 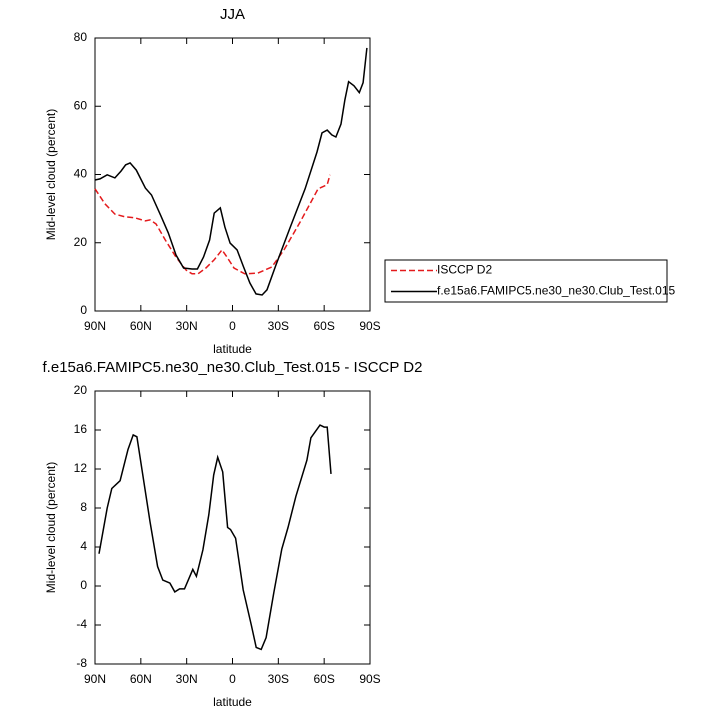 What do you see at coordinates (81, 37) in the screenshot?
I see `y-tick-label: 80` at bounding box center [81, 37].